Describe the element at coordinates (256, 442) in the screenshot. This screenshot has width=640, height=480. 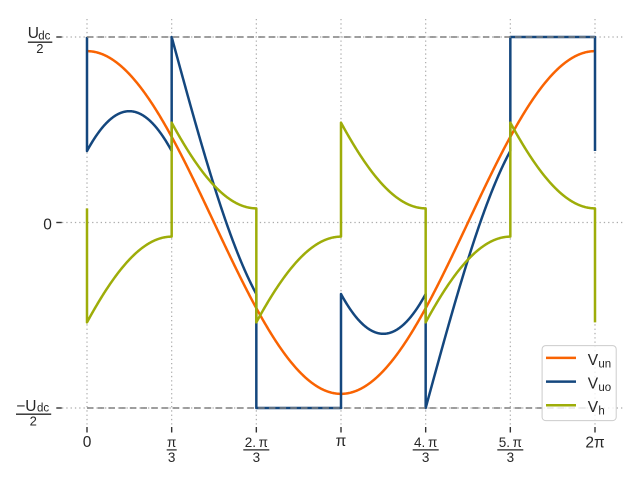
I see `svg-text: 2. π` at that location.